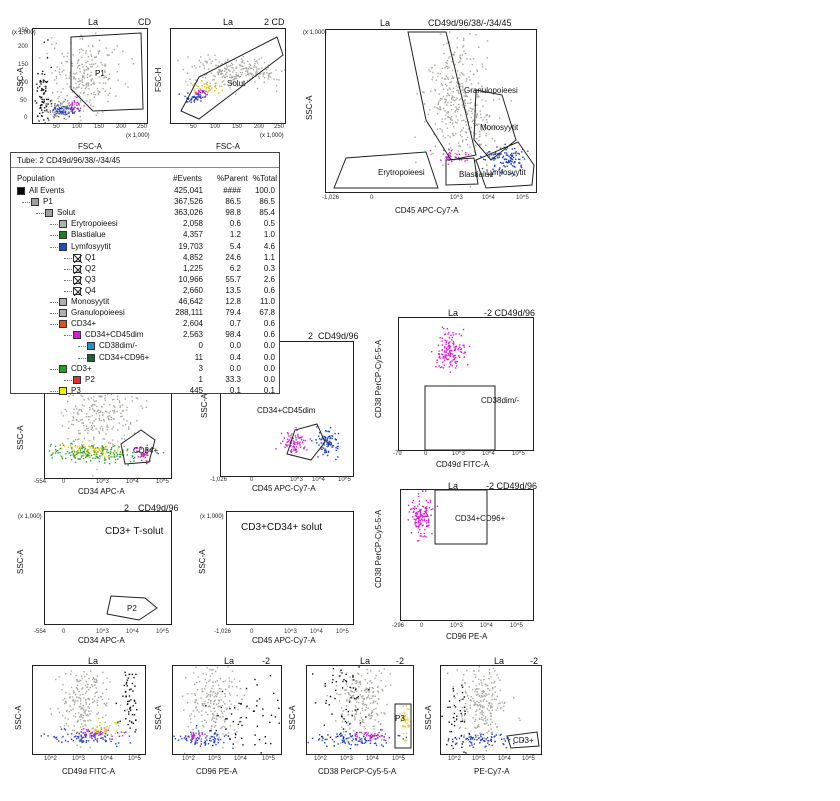  What do you see at coordinates (145, 335) in the screenshot?
I see `hierarchy-row: CD34+CD45dim 2,563 98.4 0.6` at bounding box center [145, 335].